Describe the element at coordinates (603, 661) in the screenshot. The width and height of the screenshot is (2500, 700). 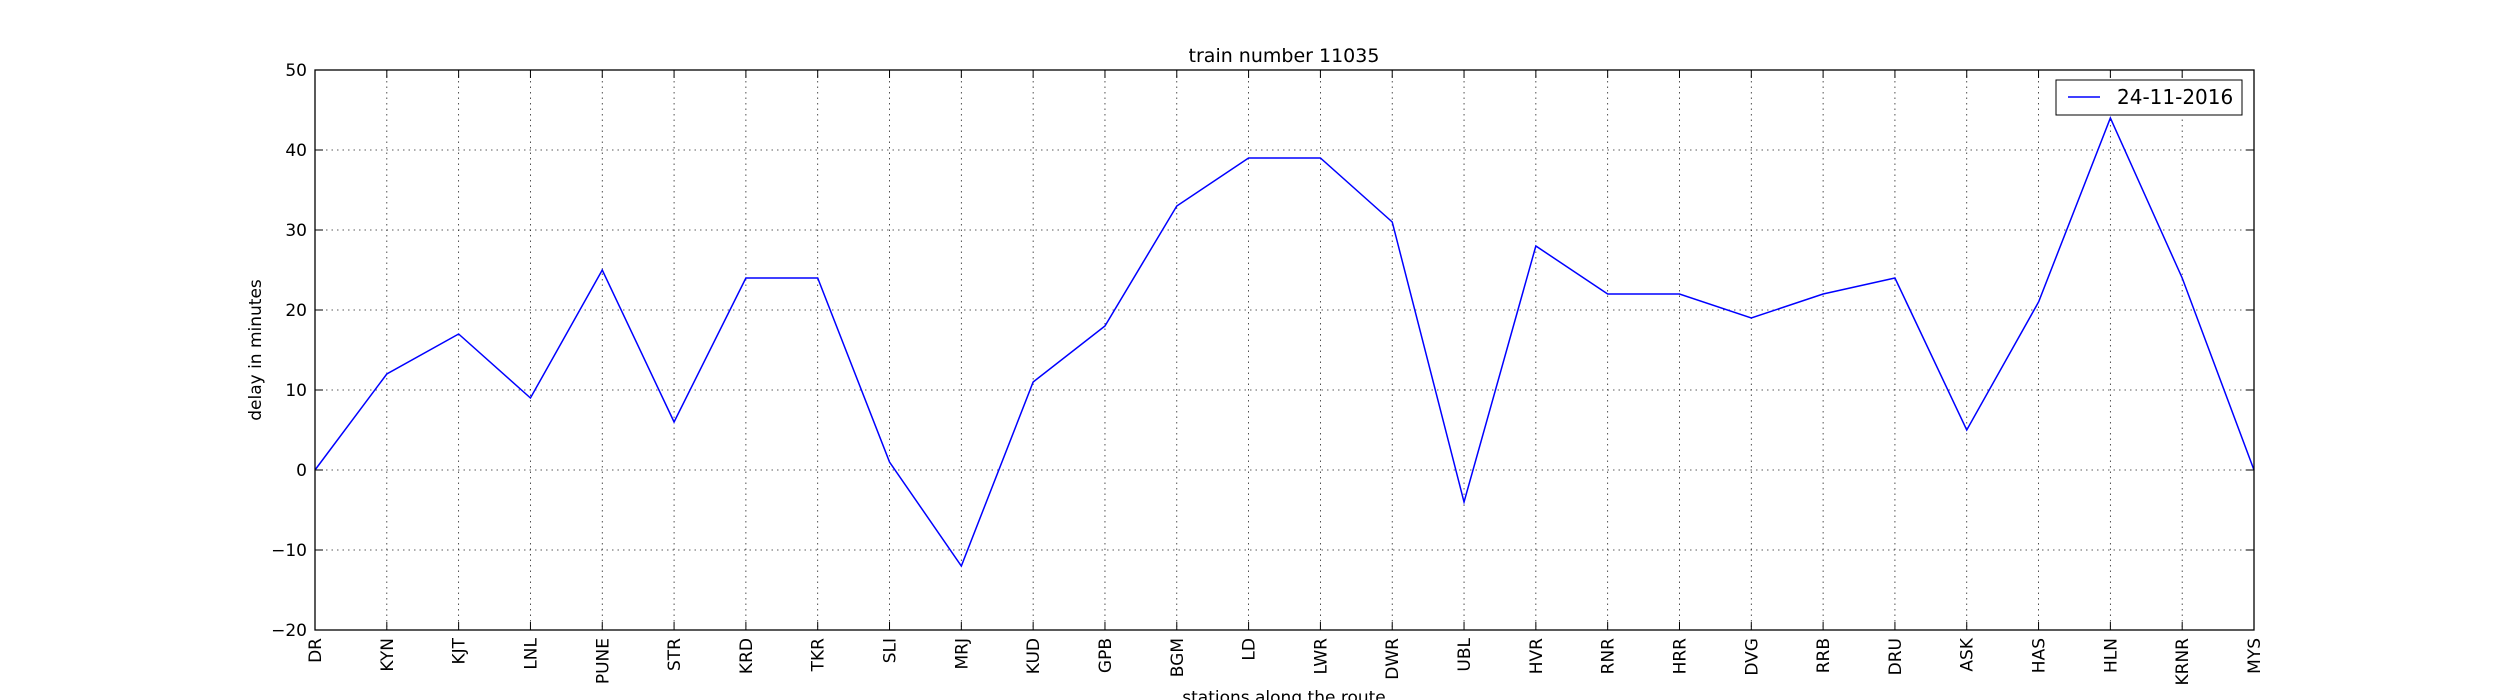
I see `x-tick-label: PUNE` at that location.